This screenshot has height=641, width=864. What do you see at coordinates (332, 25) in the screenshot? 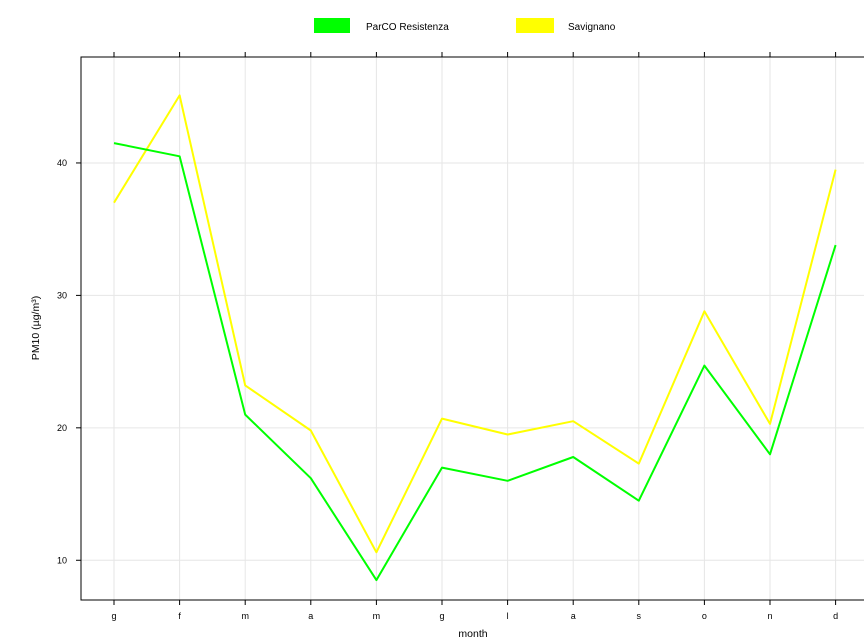
I see `legend-swatch-parco` at bounding box center [332, 25].